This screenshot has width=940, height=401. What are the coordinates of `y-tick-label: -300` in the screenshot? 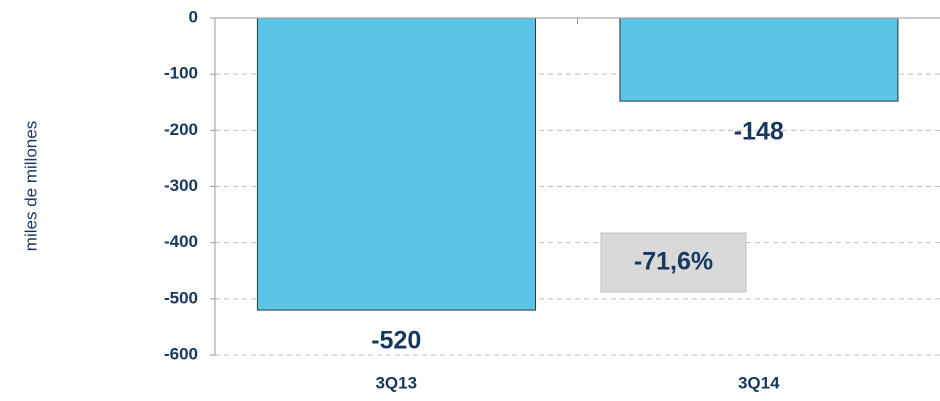 It's located at (181, 185).